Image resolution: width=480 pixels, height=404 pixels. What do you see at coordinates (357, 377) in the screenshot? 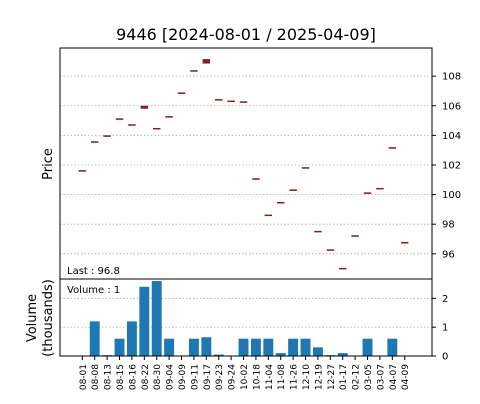
I see `x-tick-label: 02-12` at bounding box center [357, 377].